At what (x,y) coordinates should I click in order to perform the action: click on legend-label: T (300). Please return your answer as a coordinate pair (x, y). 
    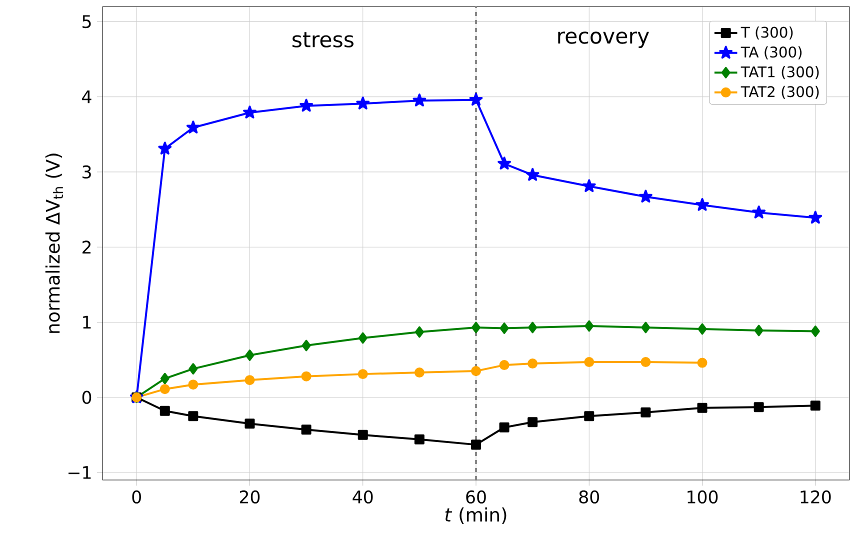
    Looking at the image, I should click on (766, 33).